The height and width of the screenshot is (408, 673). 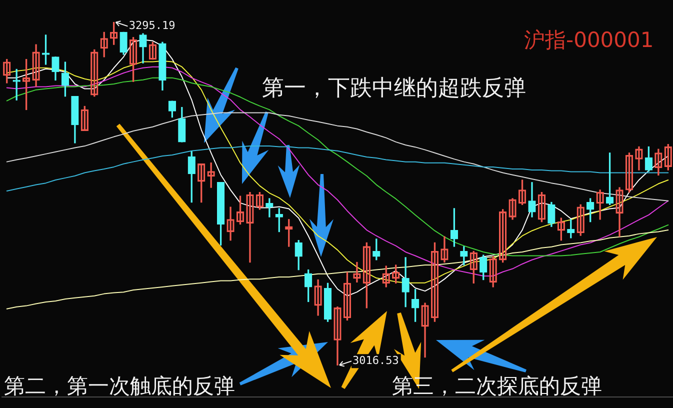 I want to click on chart-title: 沪指-000001, so click(x=589, y=40).